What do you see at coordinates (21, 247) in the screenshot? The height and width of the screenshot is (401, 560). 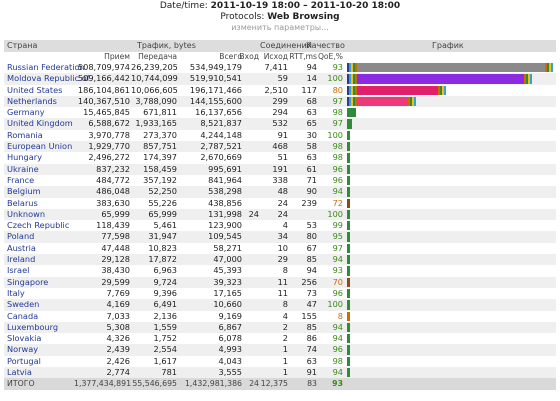 I see `country-link: Austria` at bounding box center [21, 247].